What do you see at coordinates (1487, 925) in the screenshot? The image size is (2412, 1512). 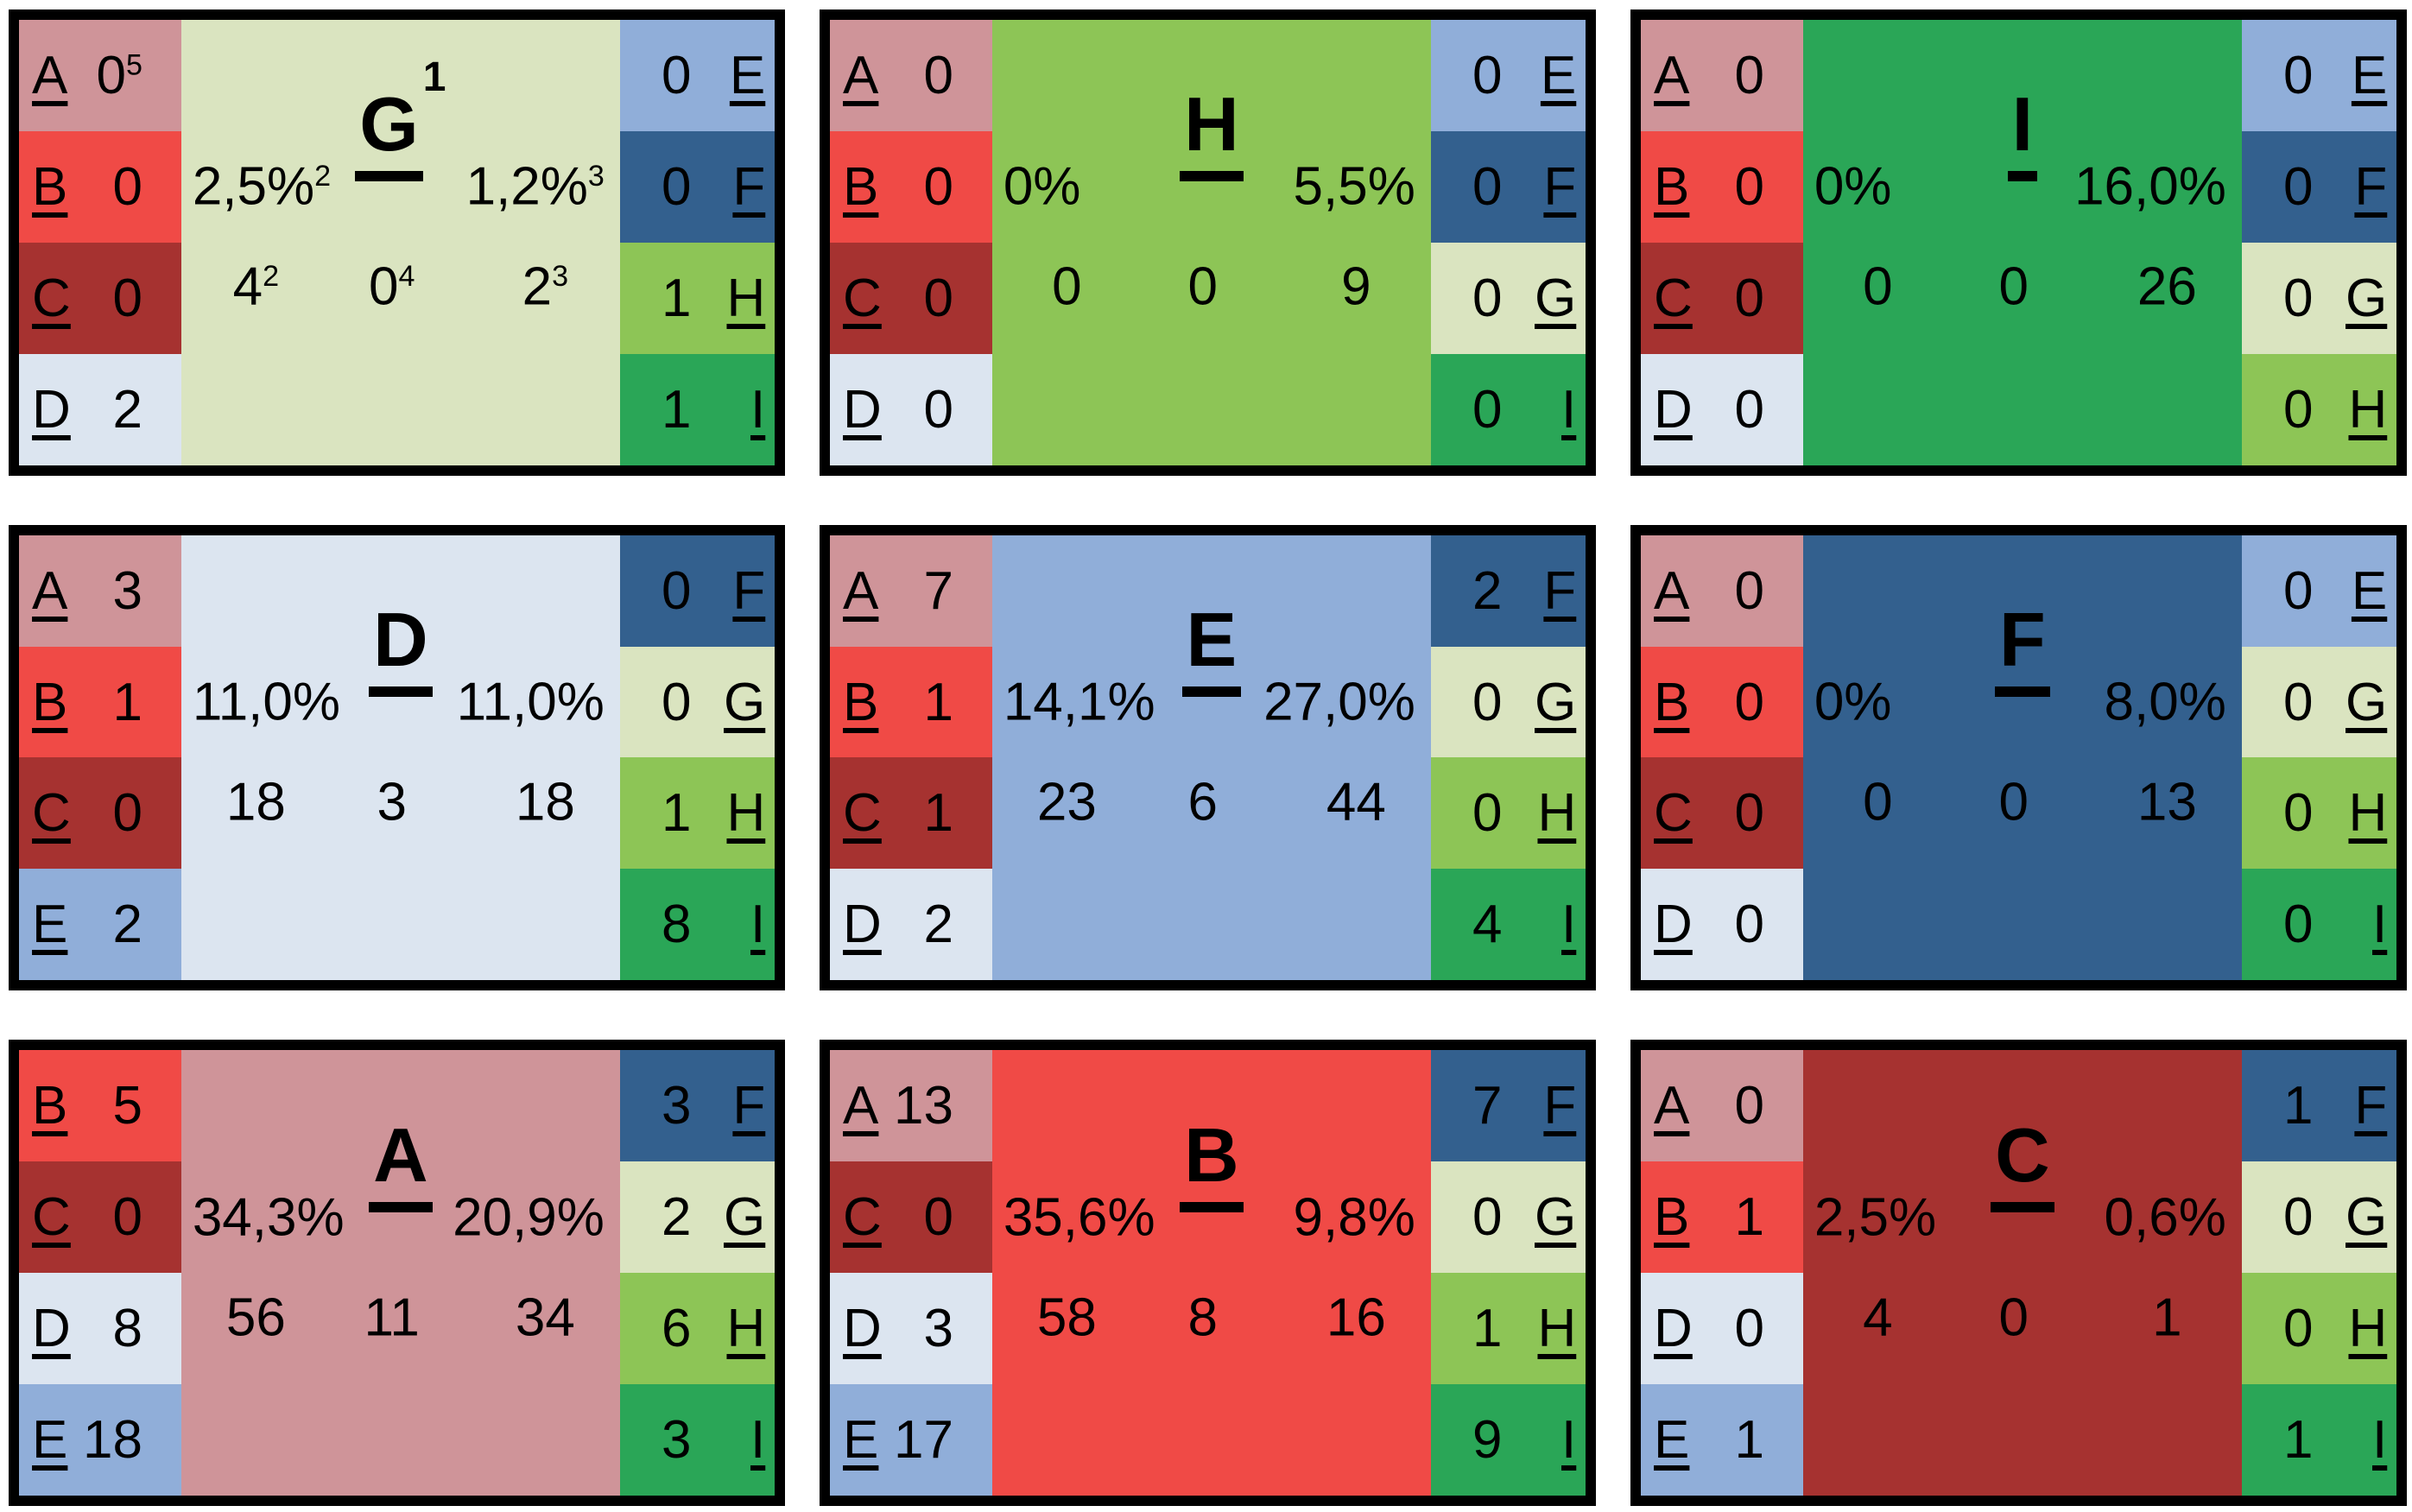 I see `cell-value-text: 4` at bounding box center [1487, 925].